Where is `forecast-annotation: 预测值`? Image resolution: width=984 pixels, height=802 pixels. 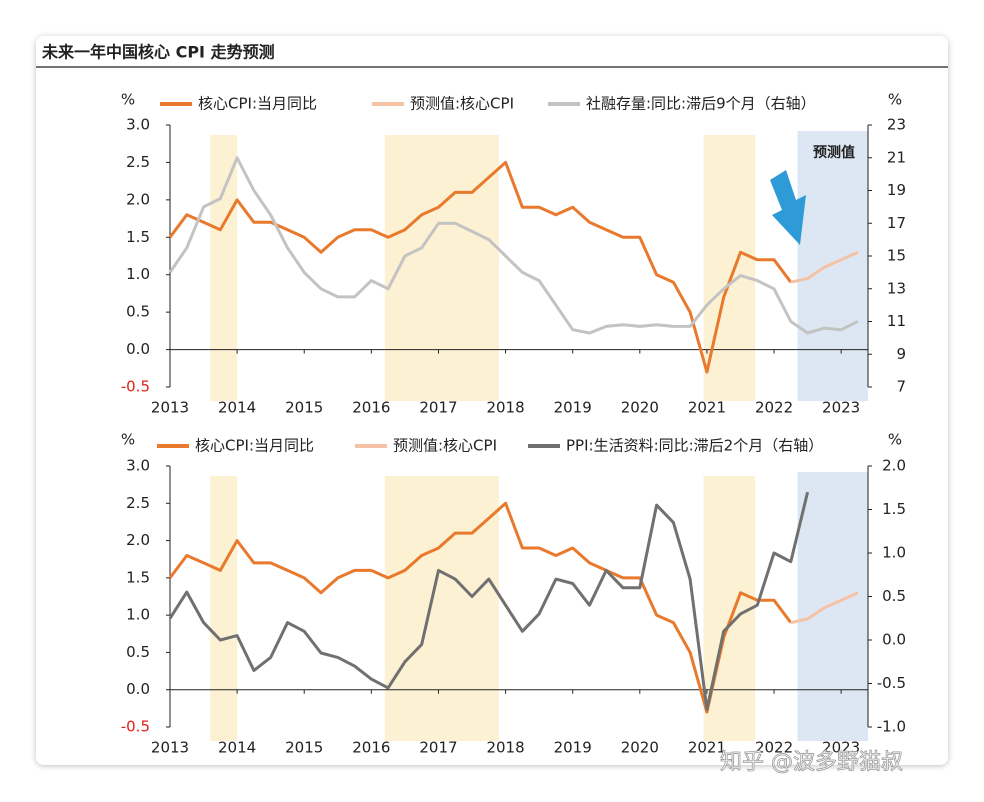
forecast-annotation: 预测值 is located at coordinates (834, 152).